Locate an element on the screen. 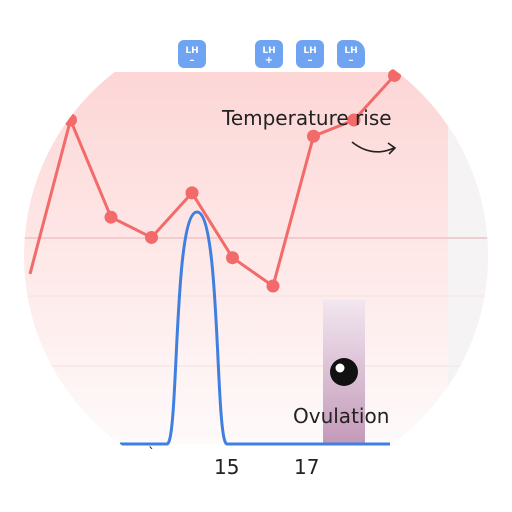  temperature-rise-annotation: Temperature rise is located at coordinates (307, 118).